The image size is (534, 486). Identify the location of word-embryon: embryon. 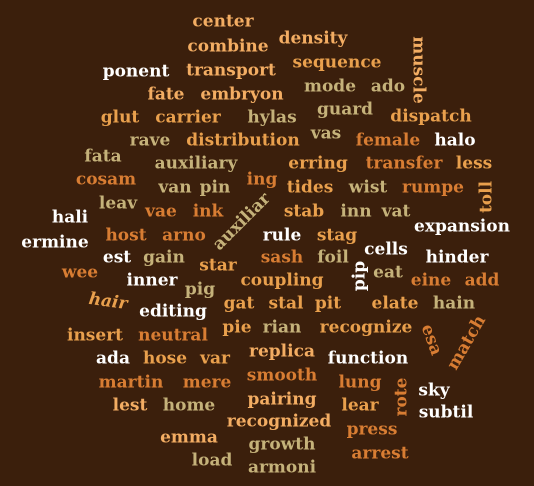
(242, 94).